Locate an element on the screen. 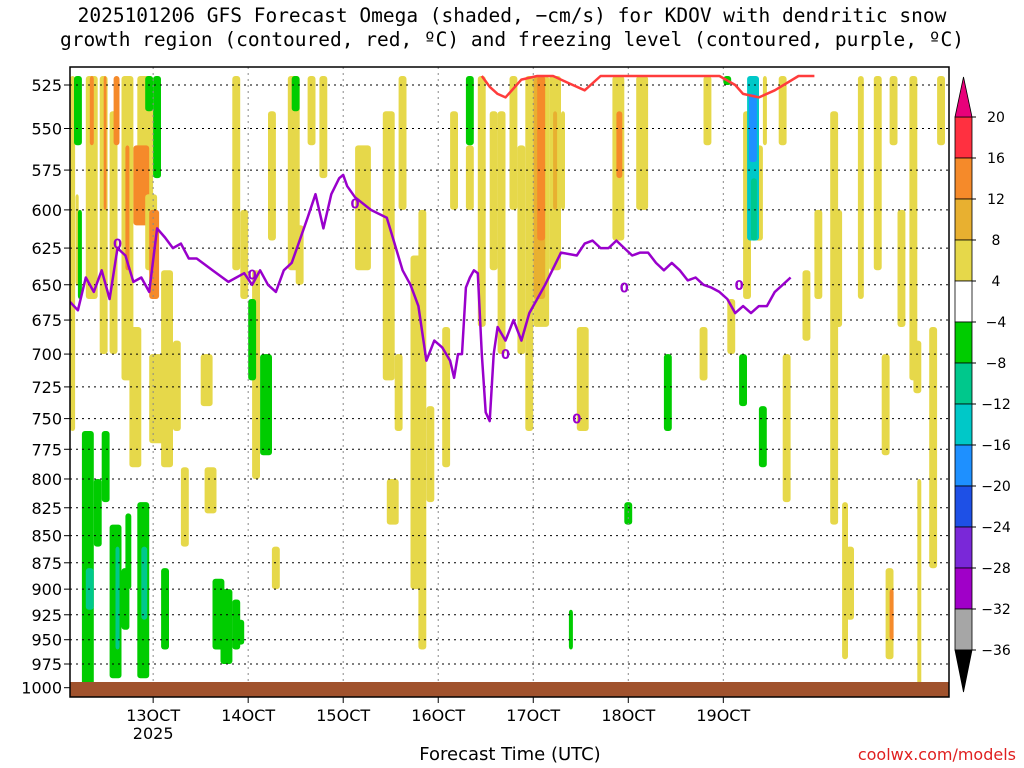 Image resolution: width=1024 pixels, height=768 pixels. colorbar-label: −36 is located at coordinates (996, 651).